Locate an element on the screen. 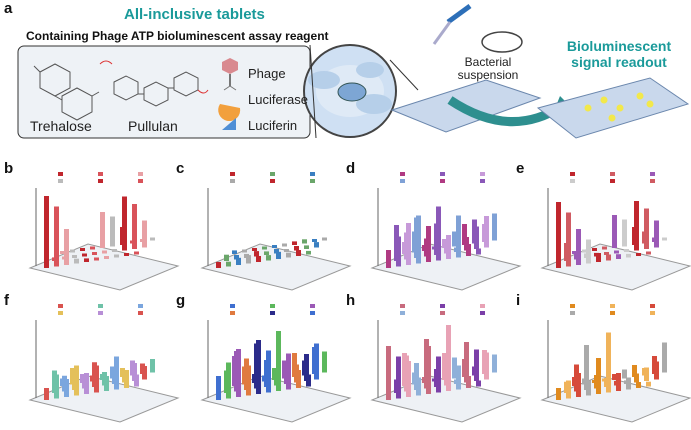 This screenshot has width=691, height=430. panel-b-label: b is located at coordinates (9, 168).